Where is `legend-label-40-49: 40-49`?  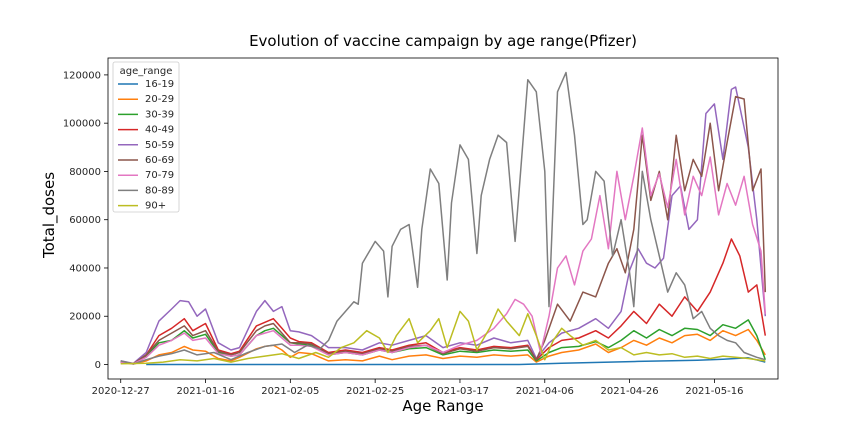
legend-label-40-49: 40-49 is located at coordinates (159, 130).